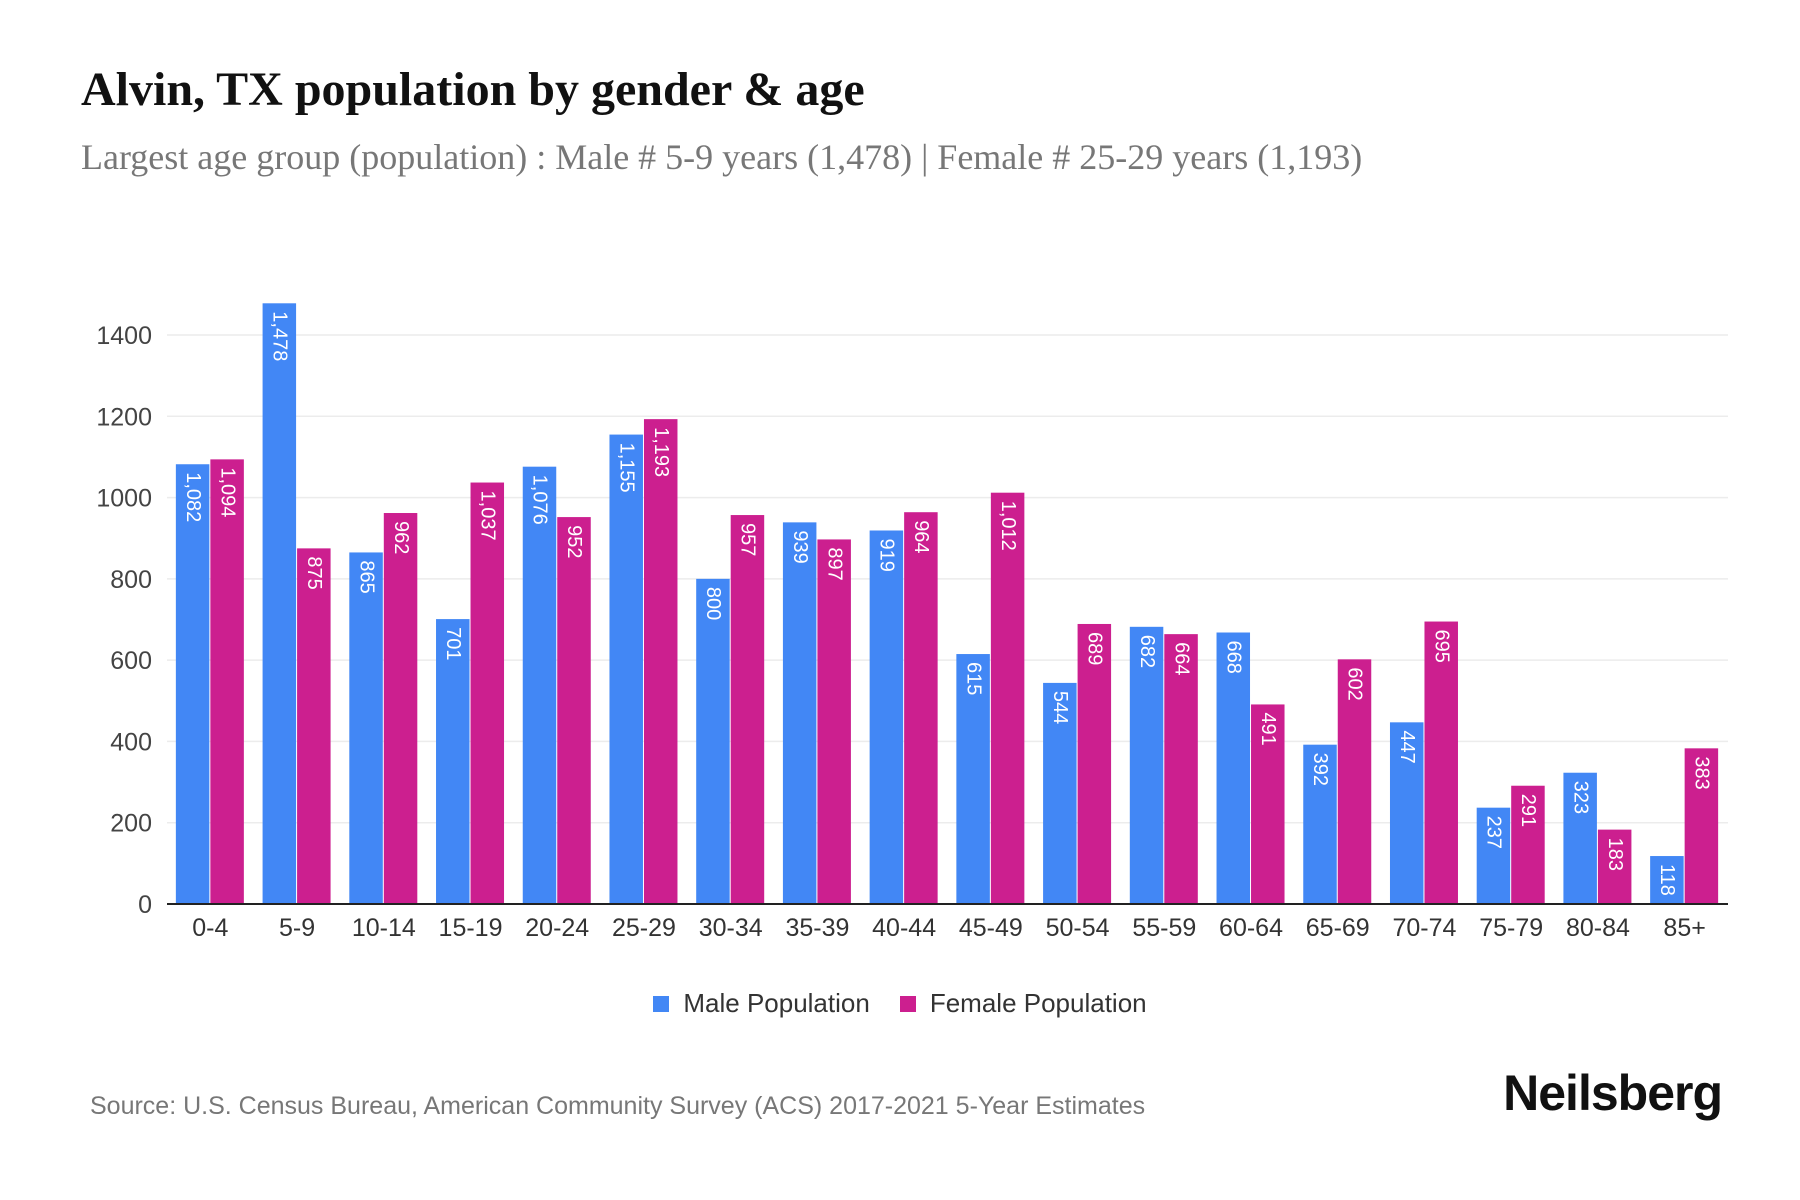  I want to click on x-tick-label: 65-69, so click(1338, 928).